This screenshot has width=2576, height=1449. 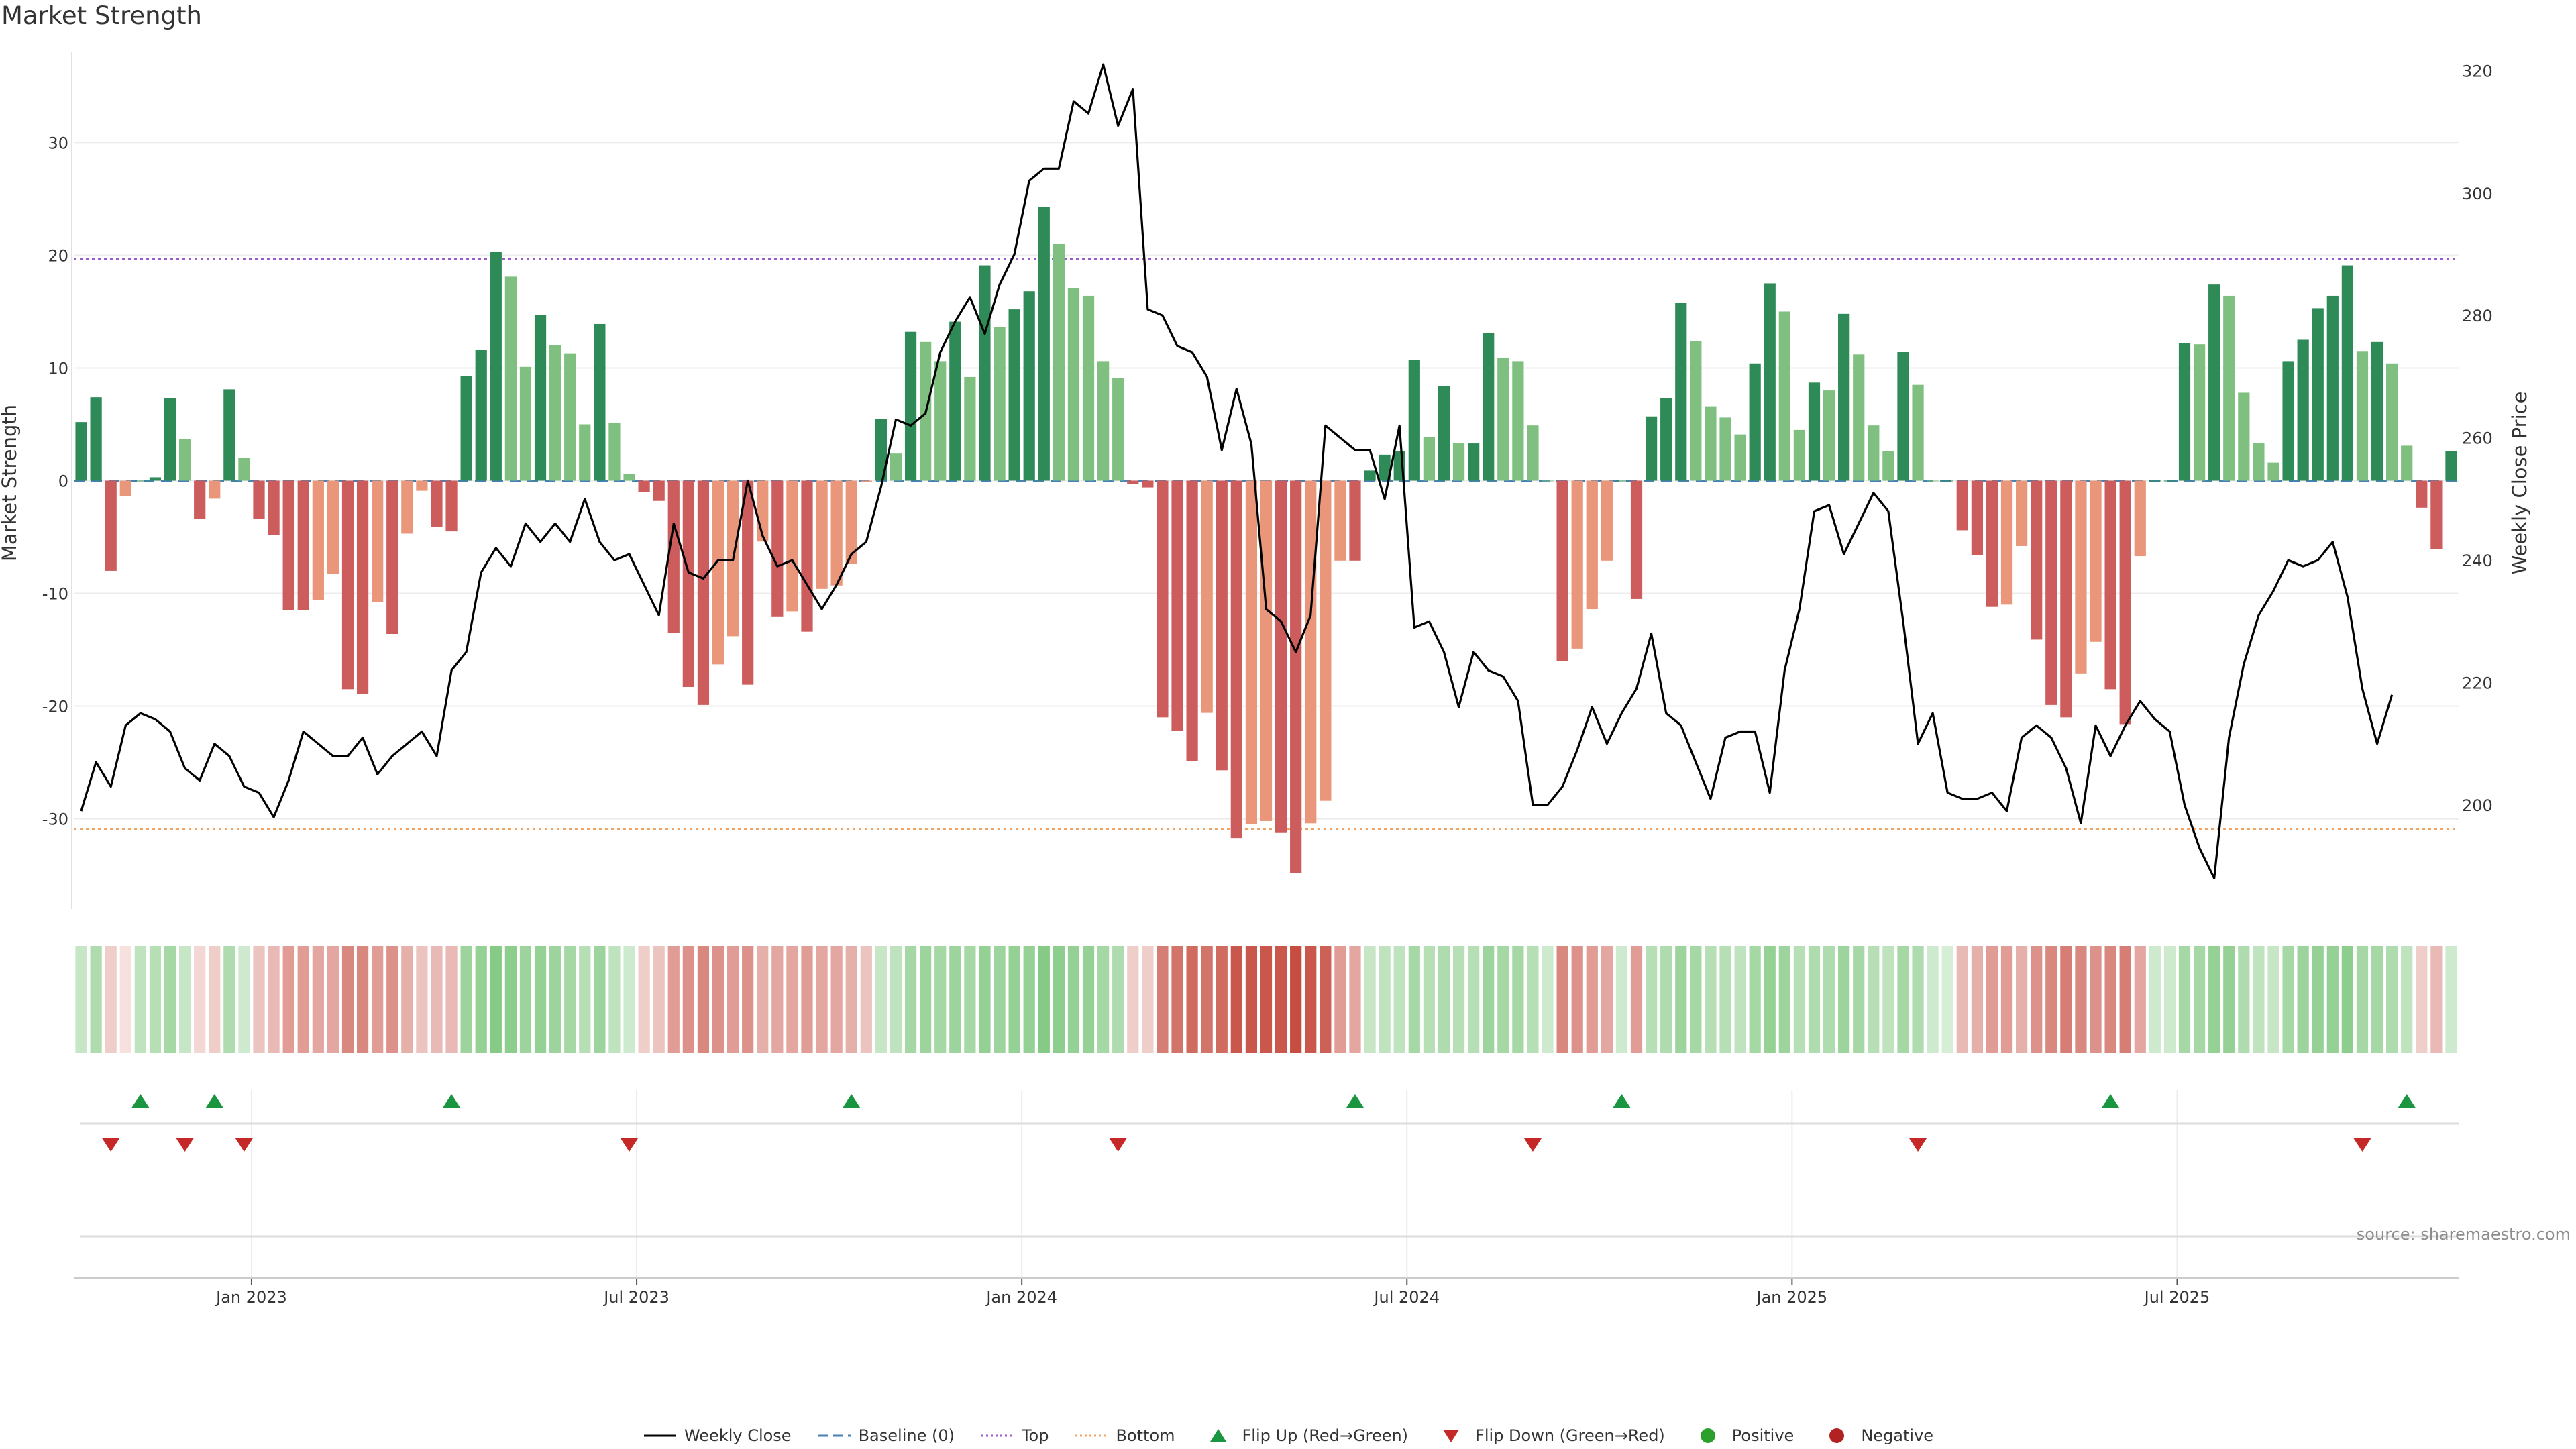 I want to click on chart-title: Market Strength, so click(x=101, y=15).